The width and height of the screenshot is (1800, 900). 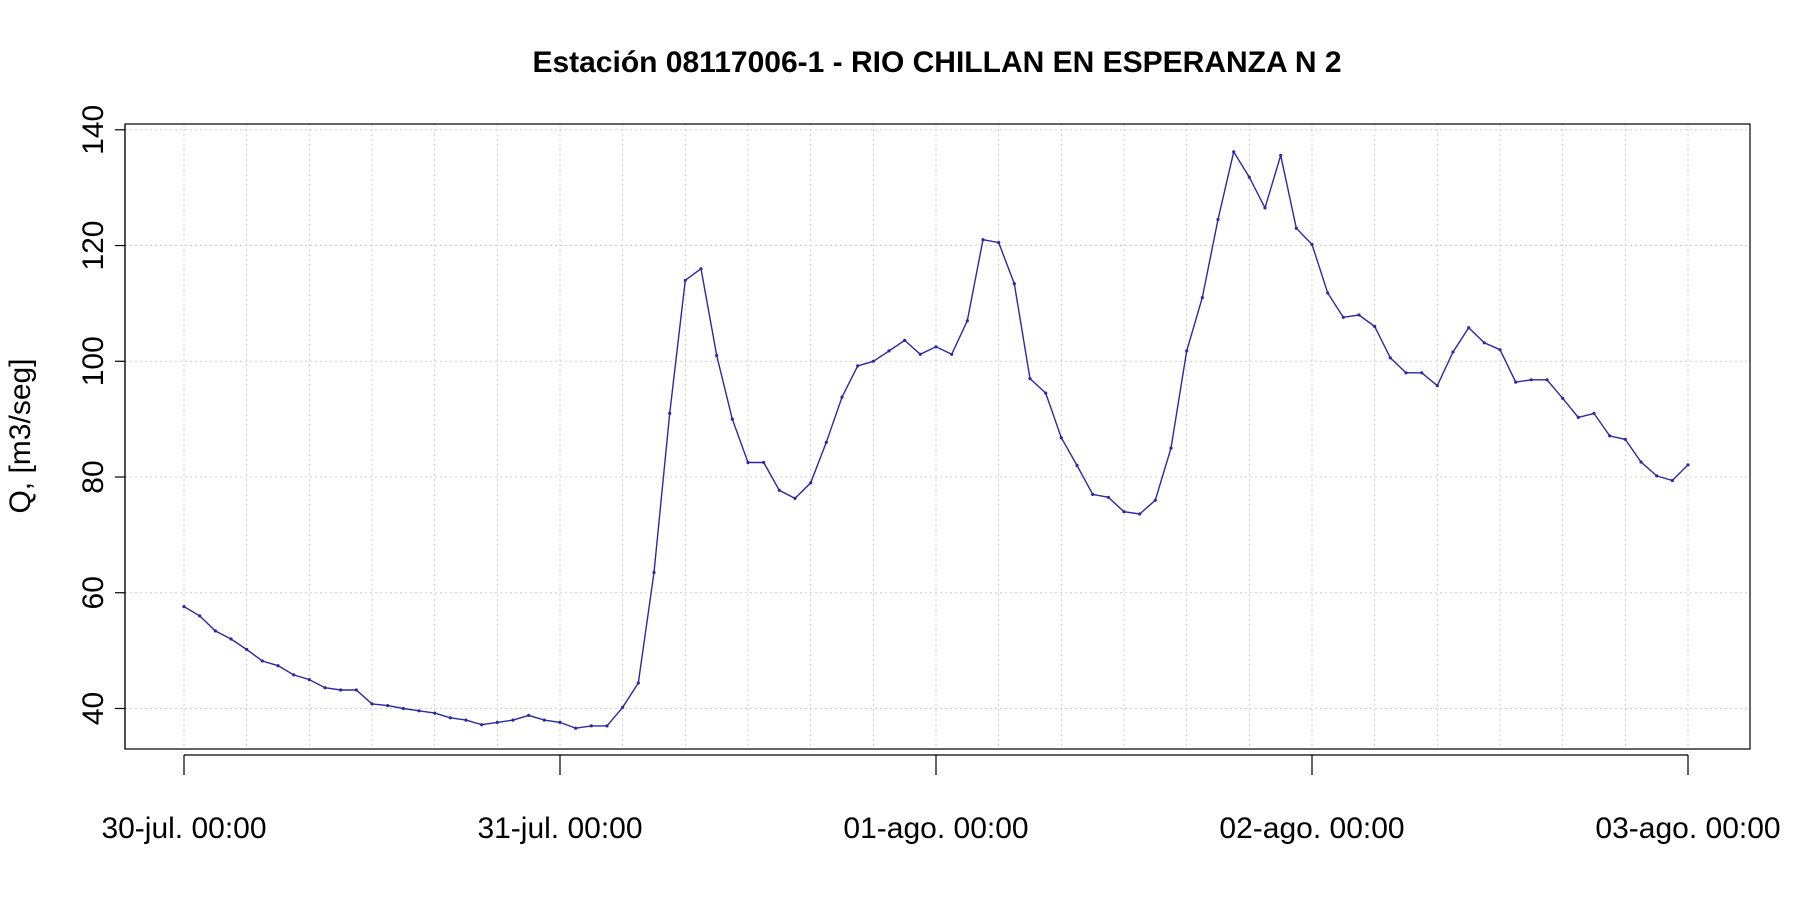 What do you see at coordinates (183, 828) in the screenshot?
I see `x-tick-label: 30-jul. 00:00` at bounding box center [183, 828].